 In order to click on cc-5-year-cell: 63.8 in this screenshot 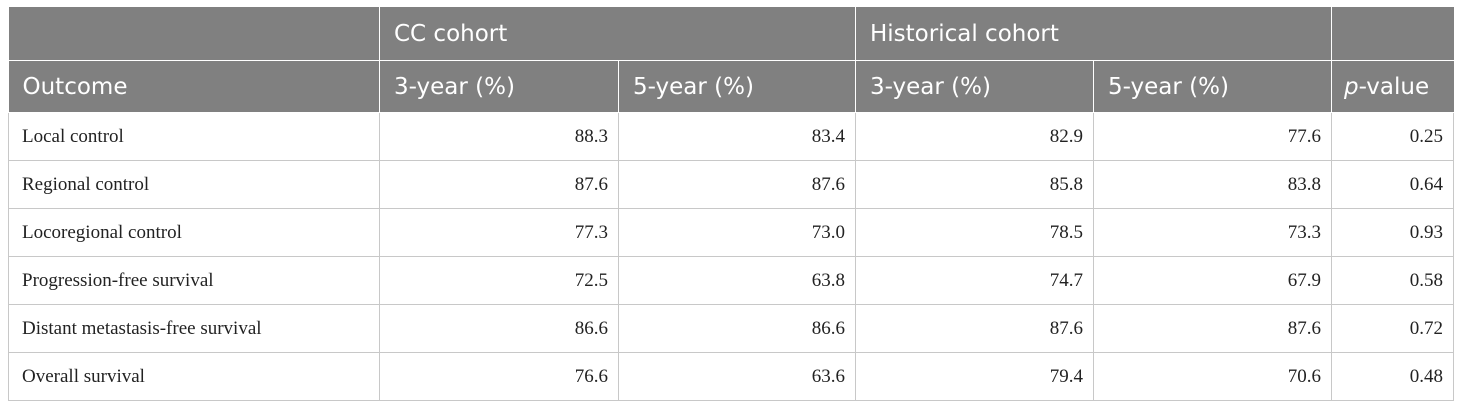, I will do `click(737, 280)`.